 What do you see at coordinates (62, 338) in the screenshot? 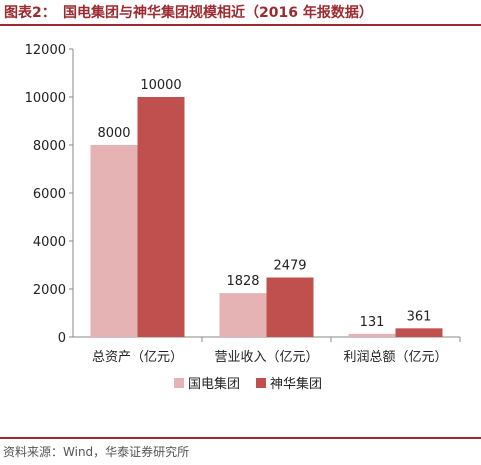
I see `y-tick-label: 0` at bounding box center [62, 338].